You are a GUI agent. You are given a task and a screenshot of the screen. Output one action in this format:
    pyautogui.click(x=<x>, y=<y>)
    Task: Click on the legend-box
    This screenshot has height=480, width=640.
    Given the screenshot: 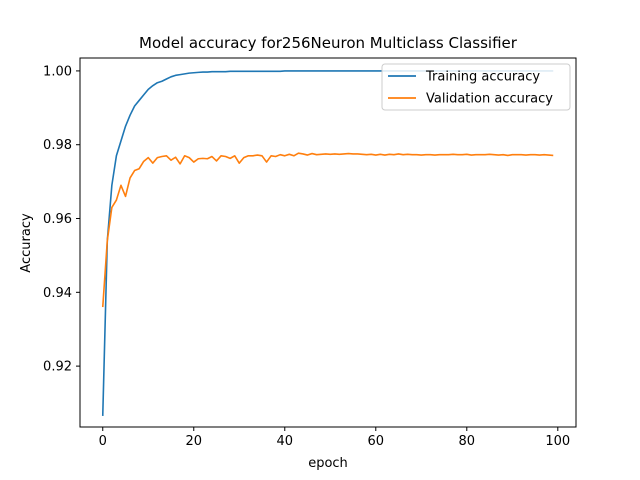 What is the action you would take?
    pyautogui.click(x=476, y=87)
    